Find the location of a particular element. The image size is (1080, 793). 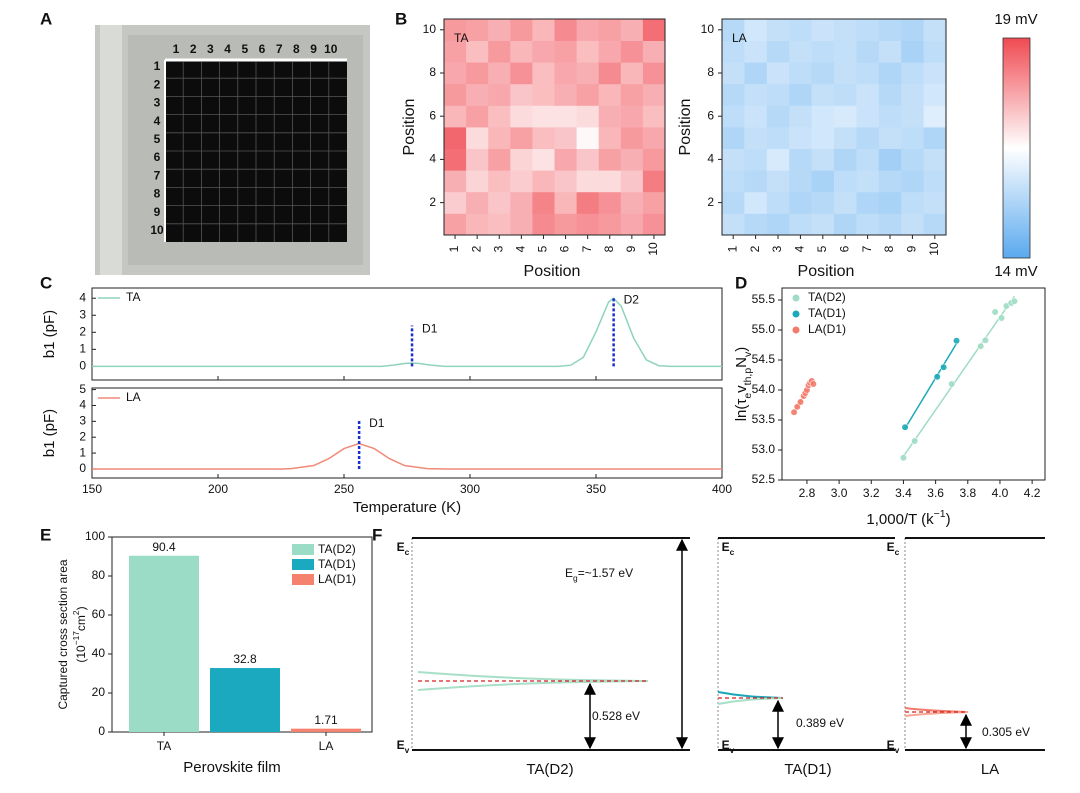

x-tick-label: 10 is located at coordinates (653, 249).